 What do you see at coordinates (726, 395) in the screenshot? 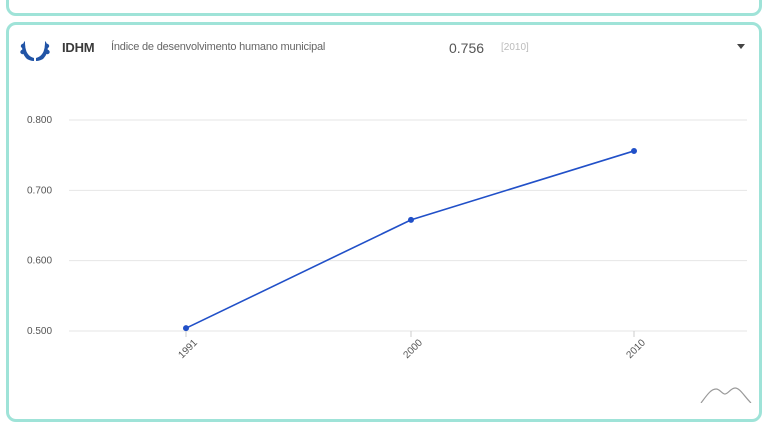
I see `mountain-sparkline-icon` at bounding box center [726, 395].